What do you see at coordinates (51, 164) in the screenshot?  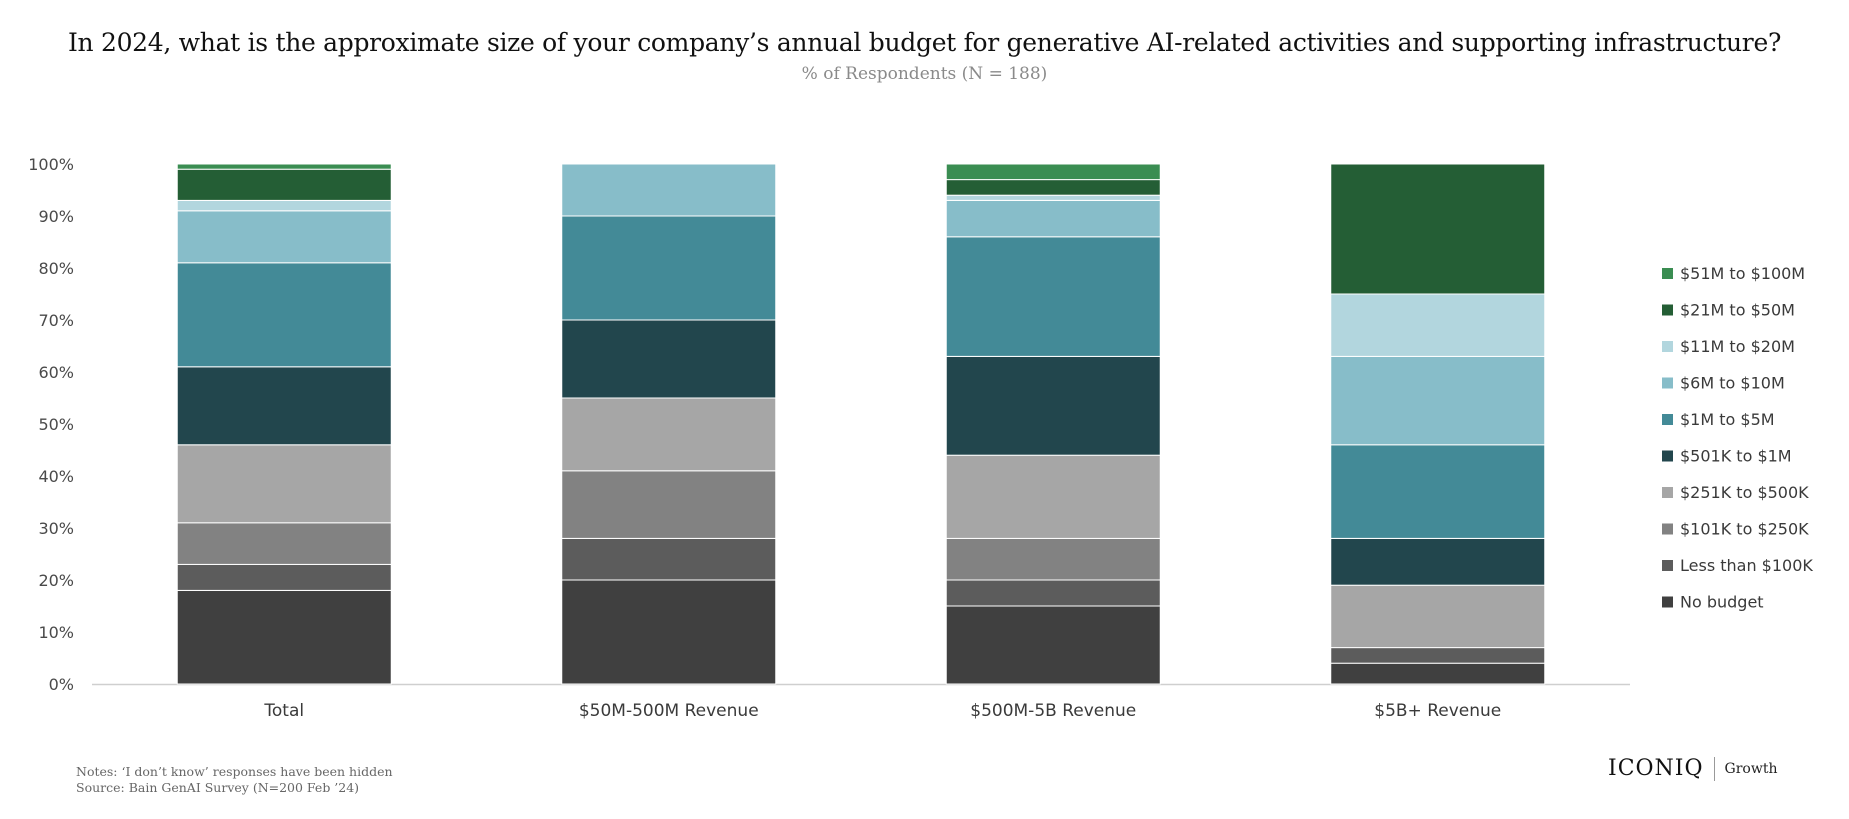 I see `y-tick-label: 100%` at bounding box center [51, 164].